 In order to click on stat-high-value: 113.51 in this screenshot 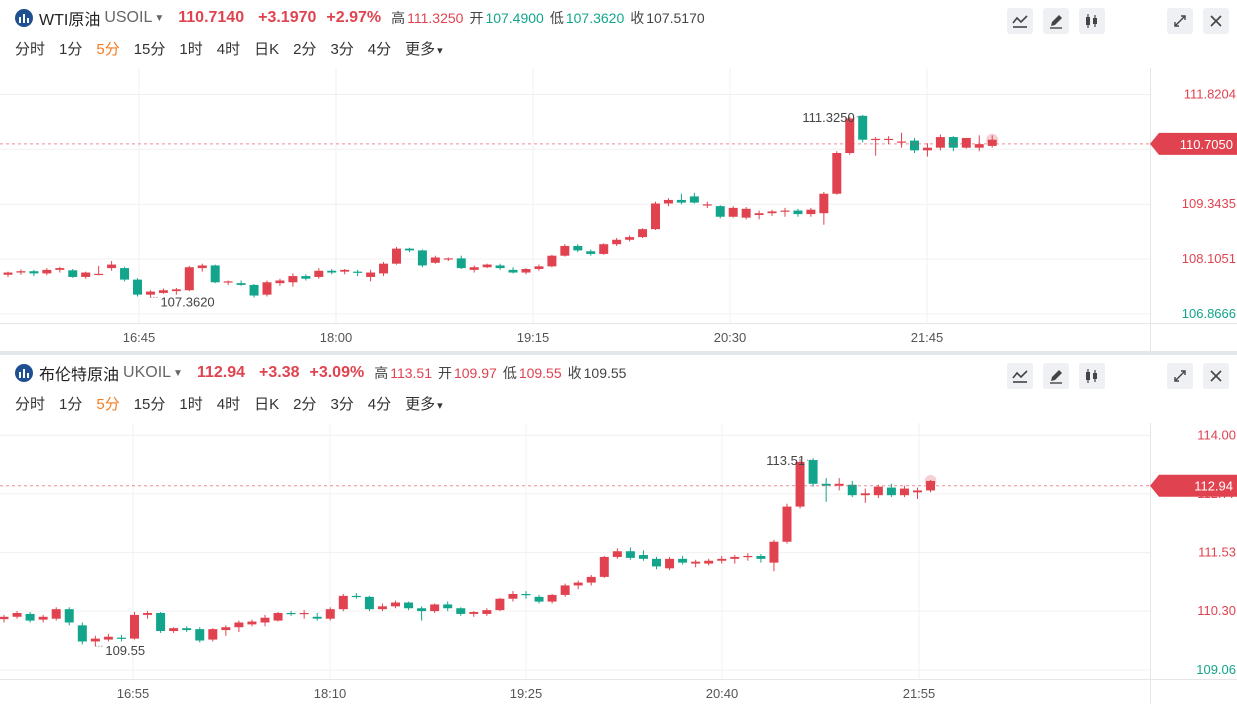, I will do `click(411, 373)`.